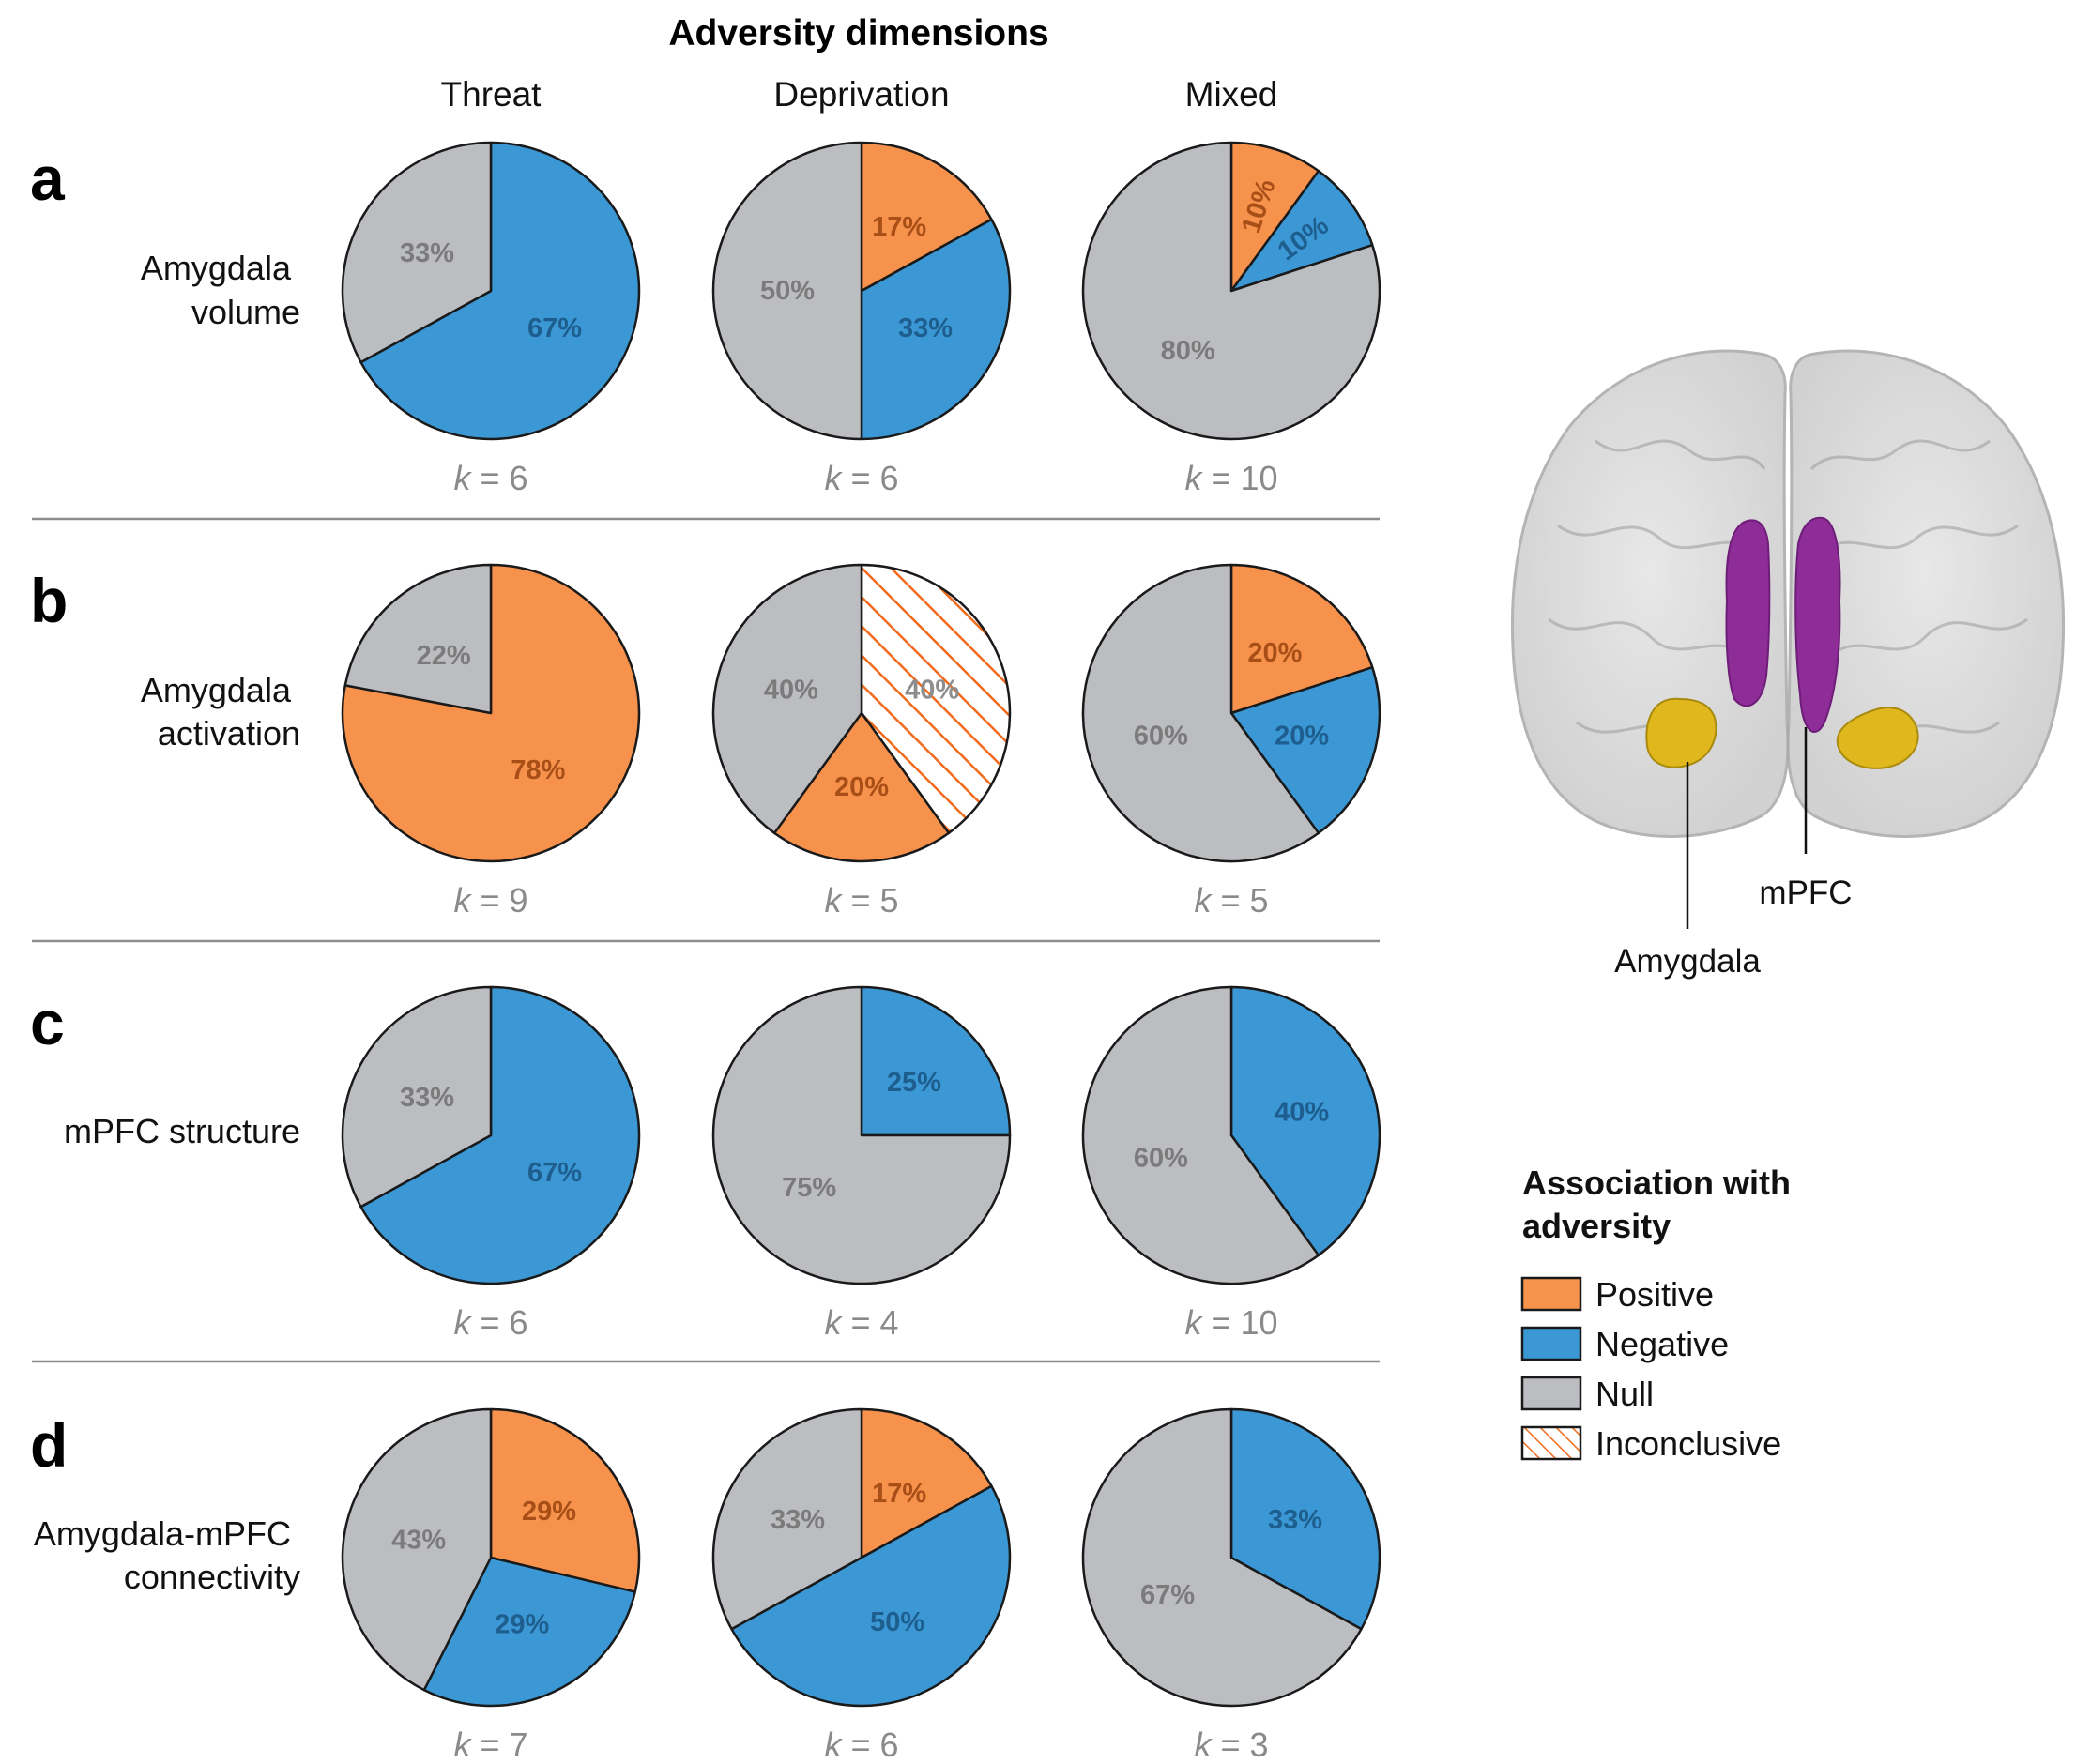 The width and height of the screenshot is (2076, 1764). I want to click on legend-swatch-negative, so click(1551, 1343).